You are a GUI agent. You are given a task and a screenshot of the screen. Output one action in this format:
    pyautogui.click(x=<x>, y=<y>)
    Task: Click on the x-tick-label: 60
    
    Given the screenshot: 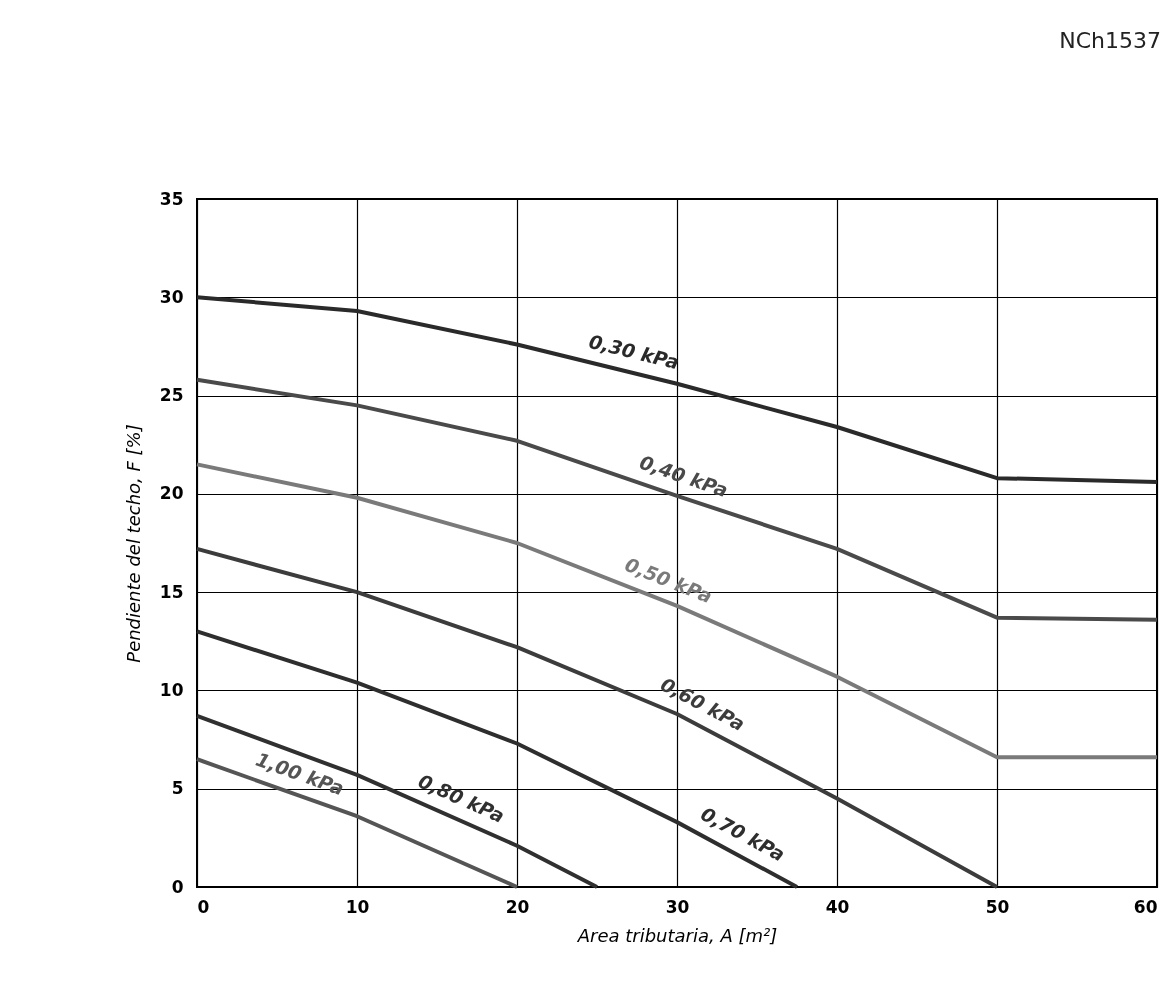 What is the action you would take?
    pyautogui.click(x=1145, y=906)
    